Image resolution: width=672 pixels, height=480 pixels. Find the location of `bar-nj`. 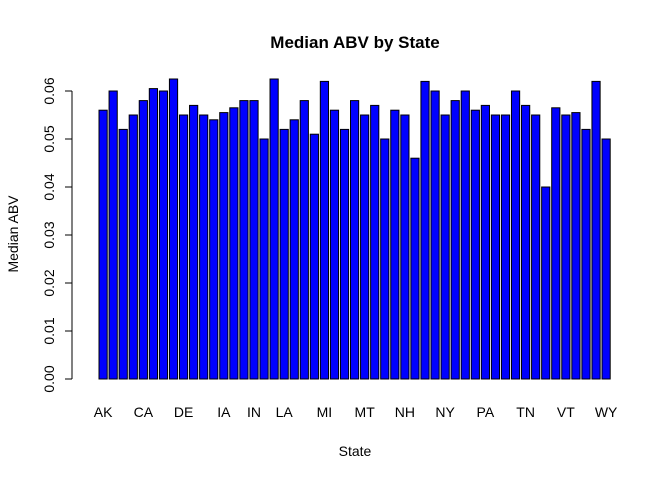

bar-nj is located at coordinates (415, 268).